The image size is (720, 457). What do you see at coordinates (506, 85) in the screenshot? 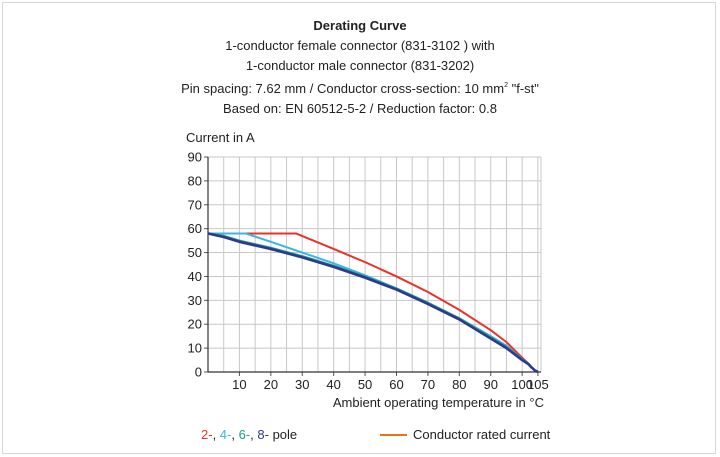
I see `superscript: 2` at bounding box center [506, 85].